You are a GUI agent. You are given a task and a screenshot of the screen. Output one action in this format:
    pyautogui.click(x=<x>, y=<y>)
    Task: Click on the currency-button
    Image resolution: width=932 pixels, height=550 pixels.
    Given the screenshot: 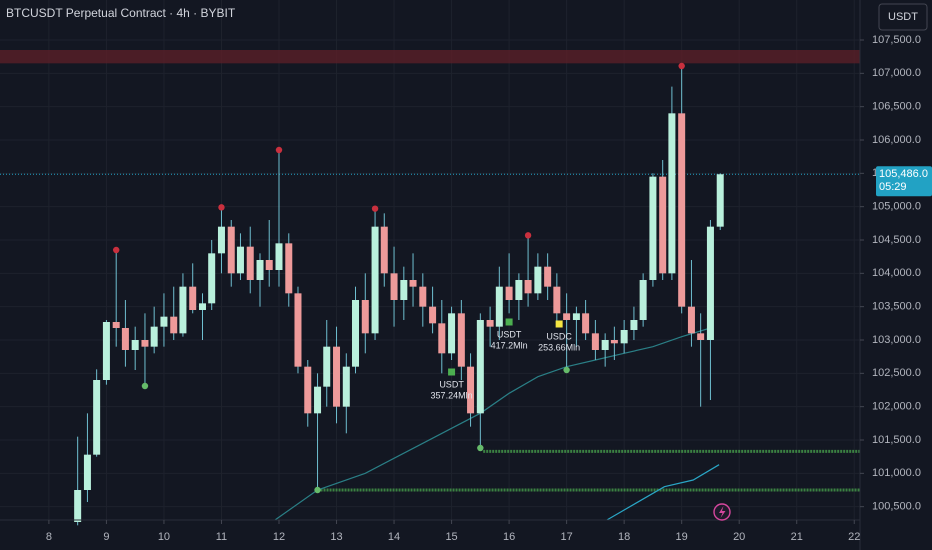 What is the action you would take?
    pyautogui.click(x=903, y=17)
    